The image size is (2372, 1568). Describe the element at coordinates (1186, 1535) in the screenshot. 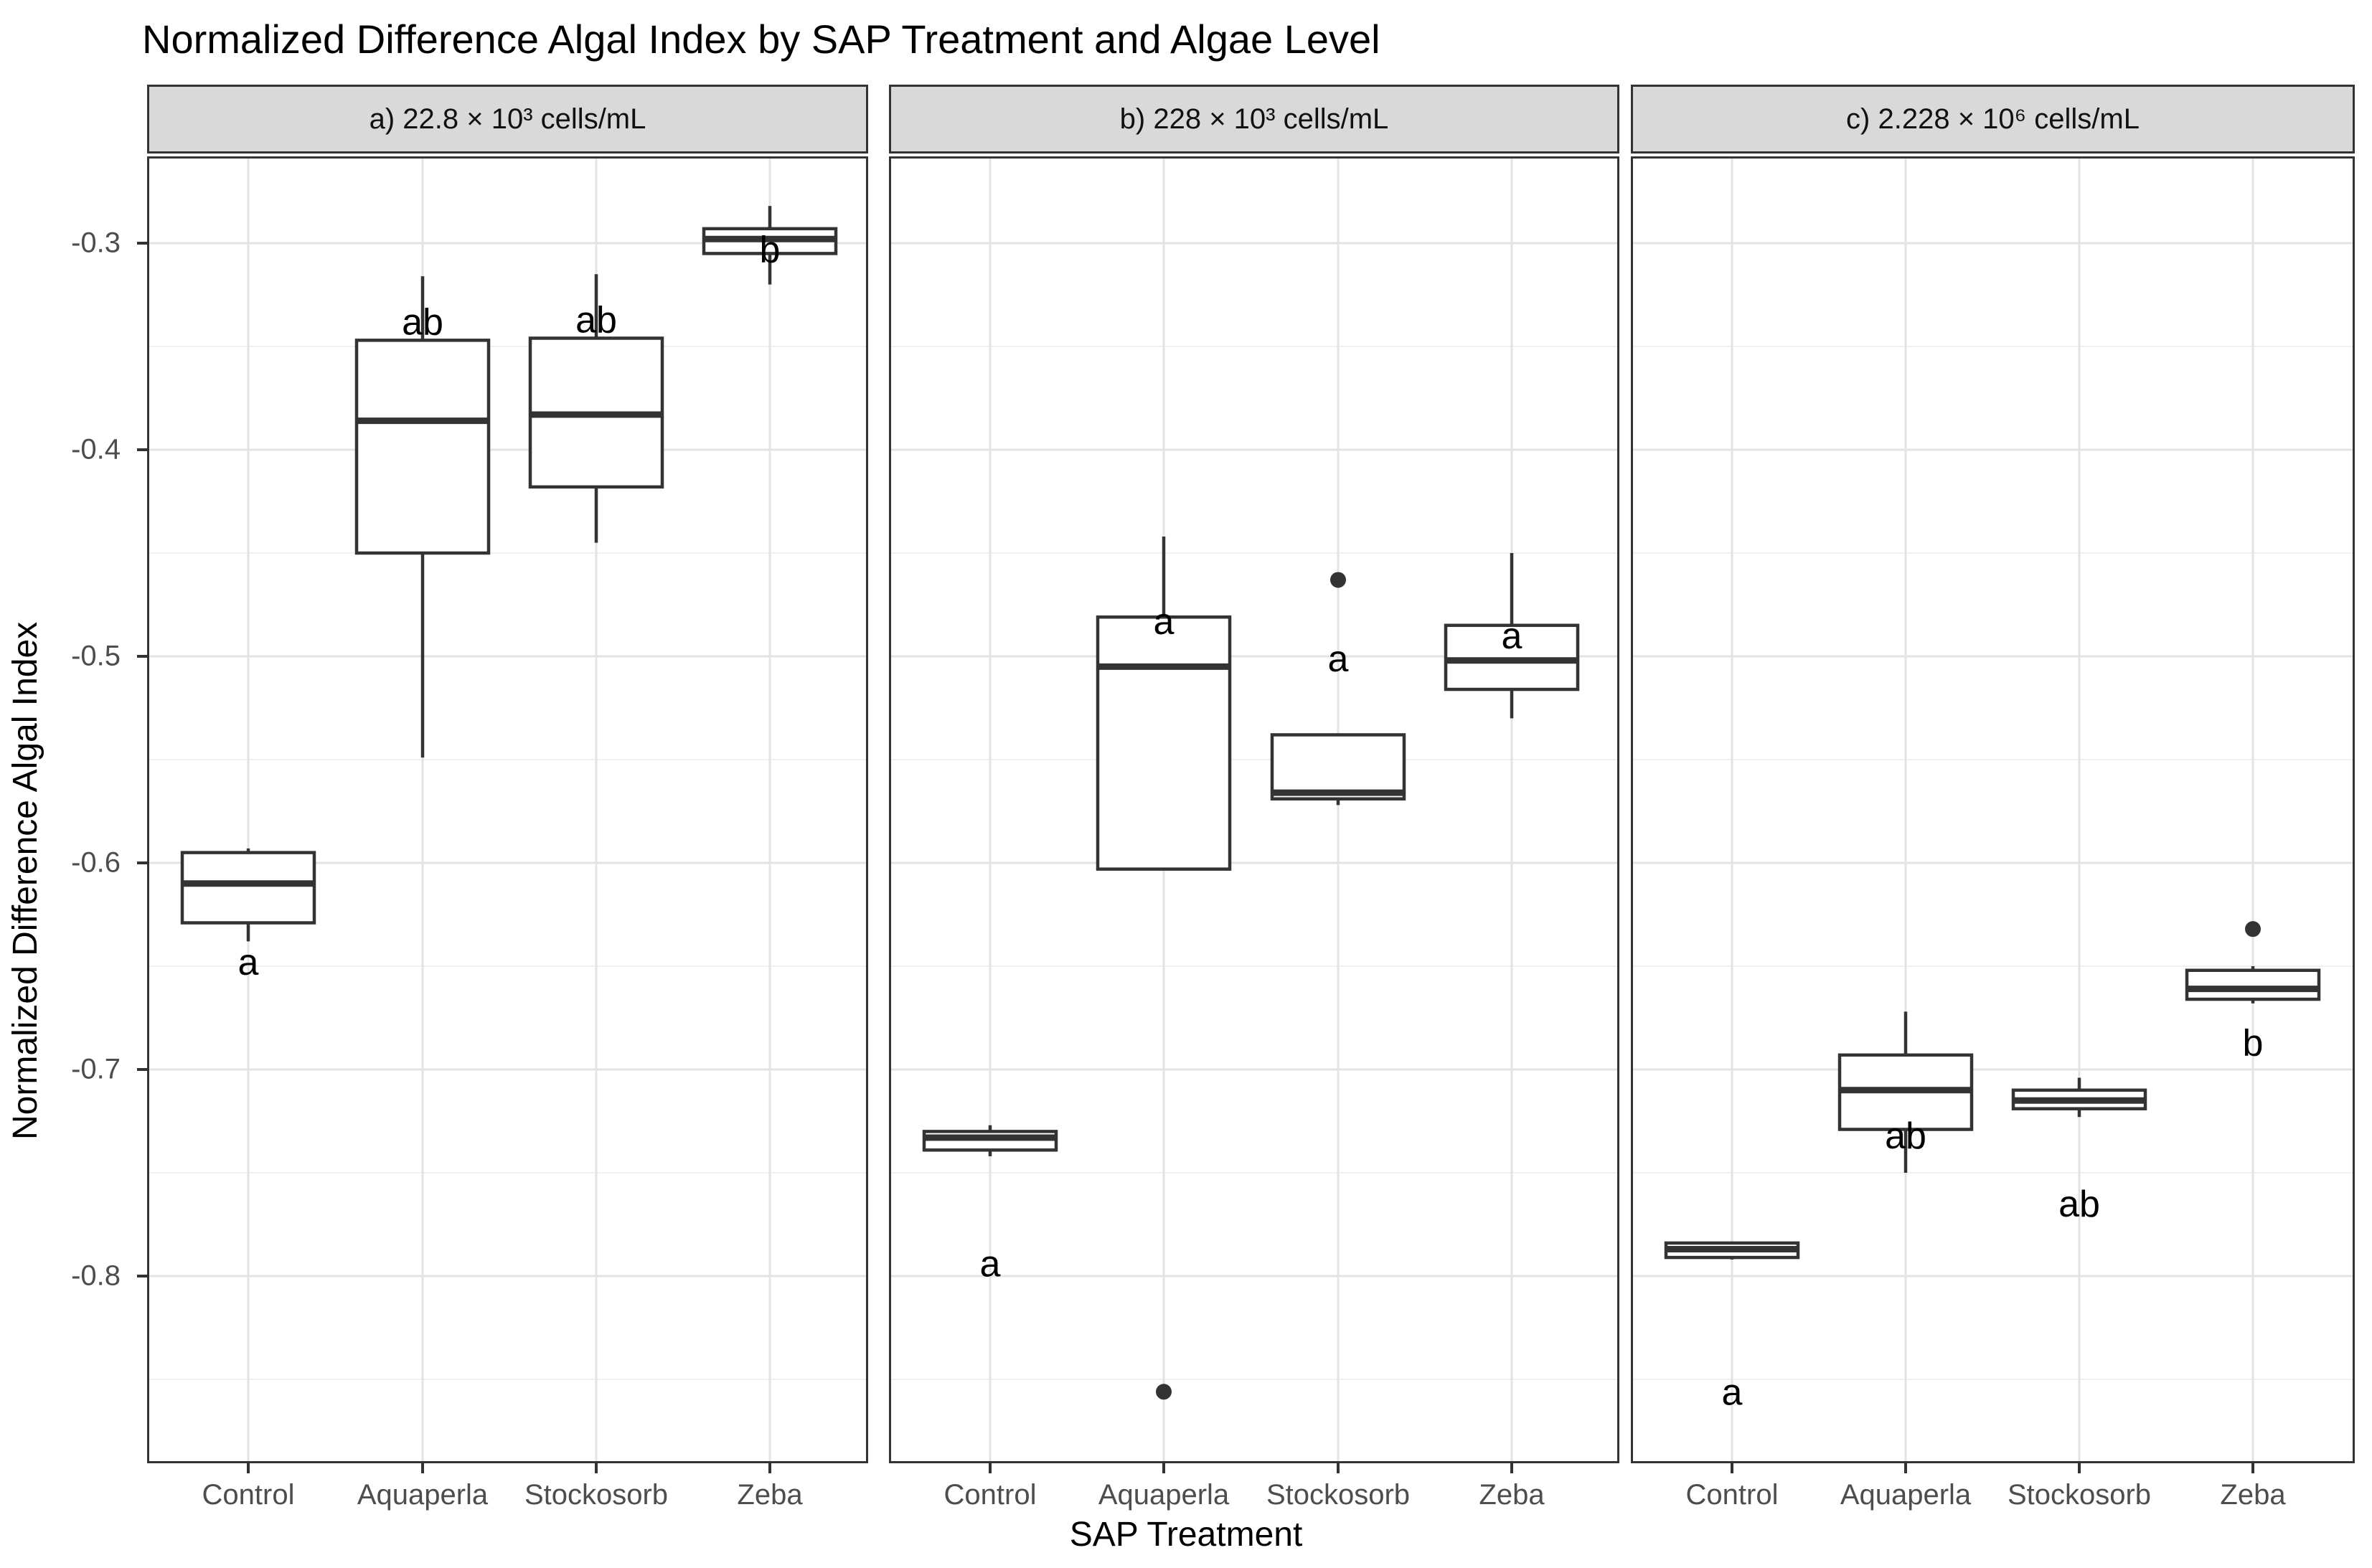

I see `x-axis-title: SAP Treatment` at that location.